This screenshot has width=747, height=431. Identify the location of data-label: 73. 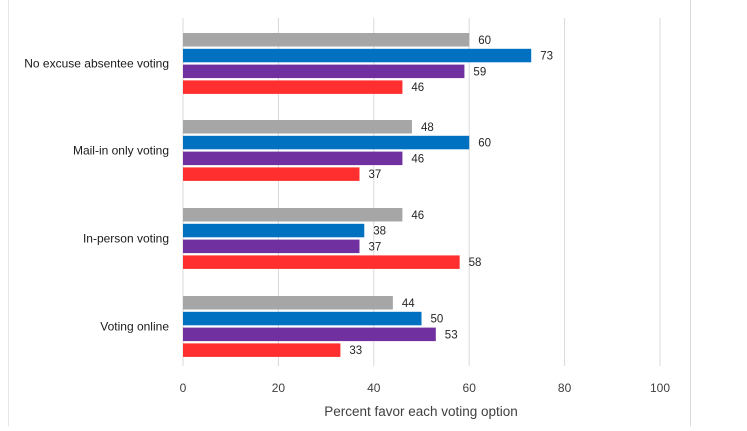
(546, 57).